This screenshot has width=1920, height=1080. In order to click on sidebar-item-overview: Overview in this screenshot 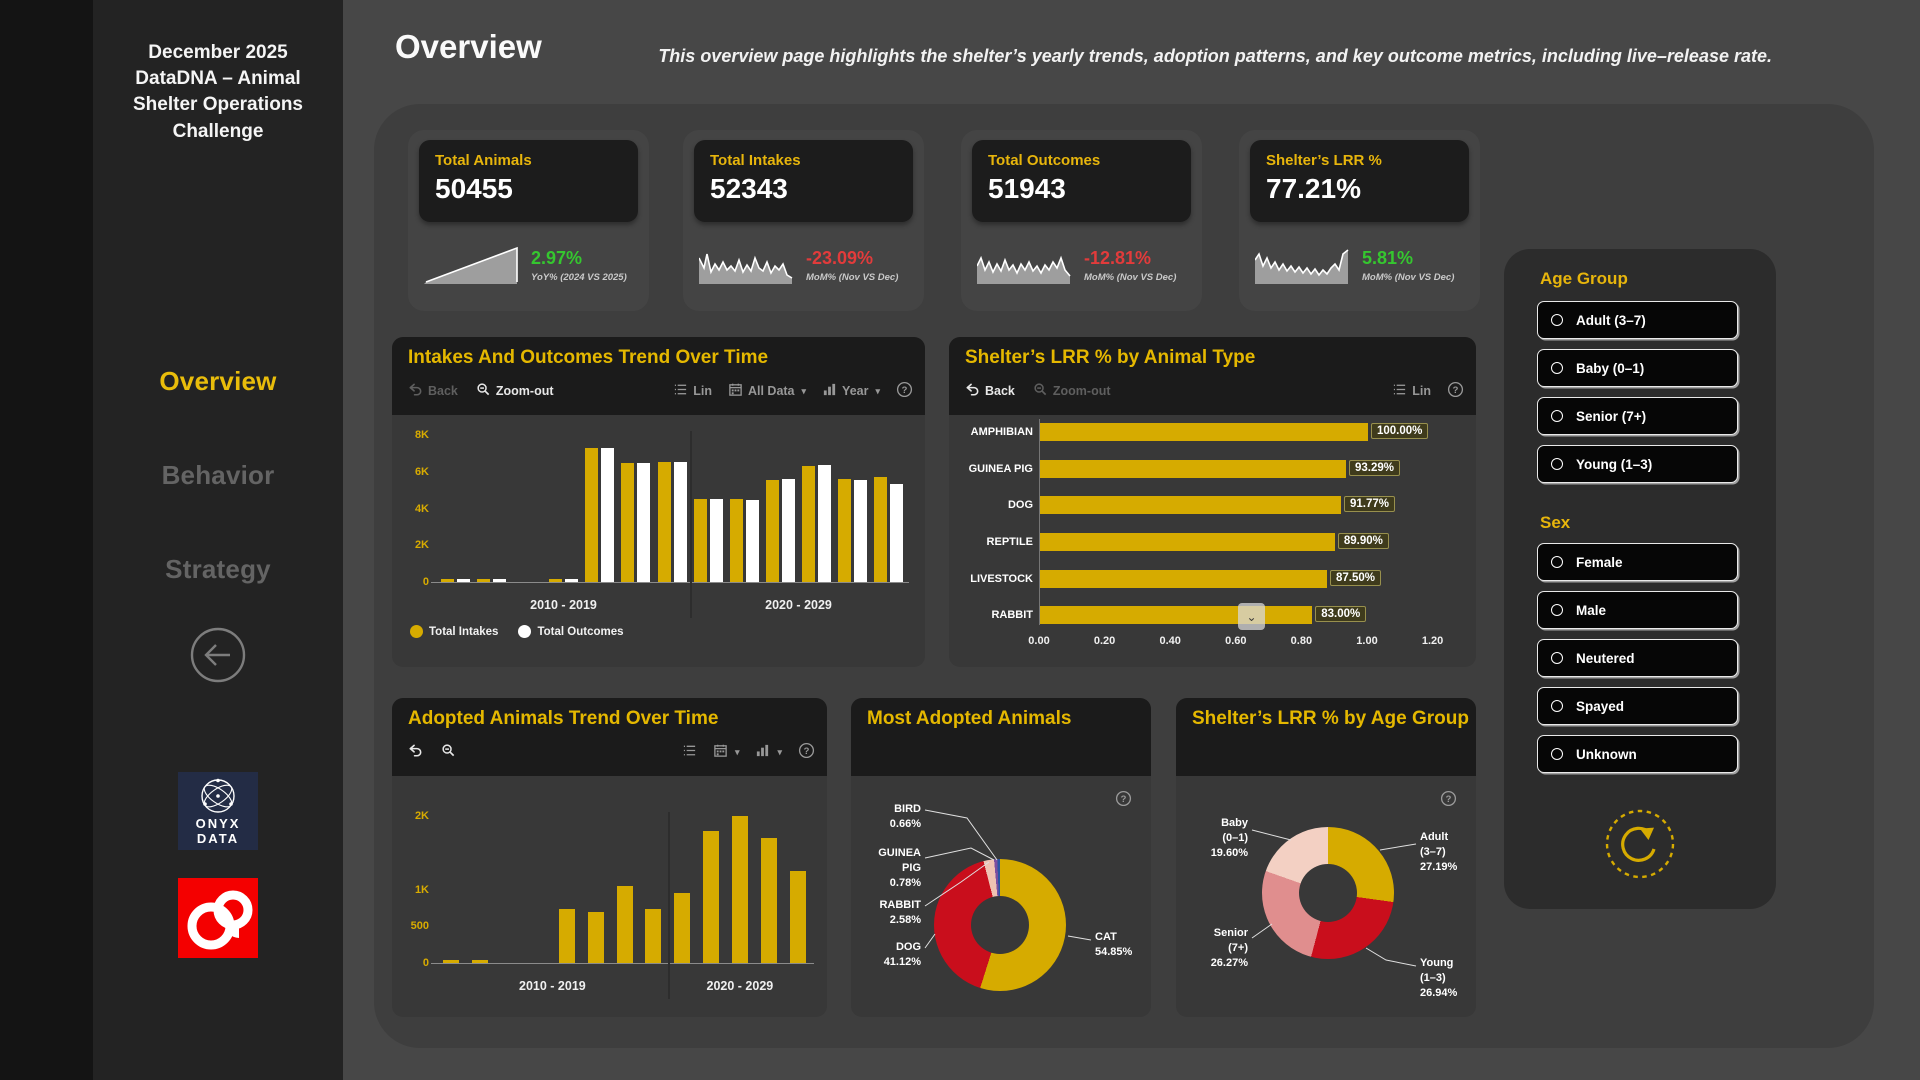, I will do `click(218, 381)`.